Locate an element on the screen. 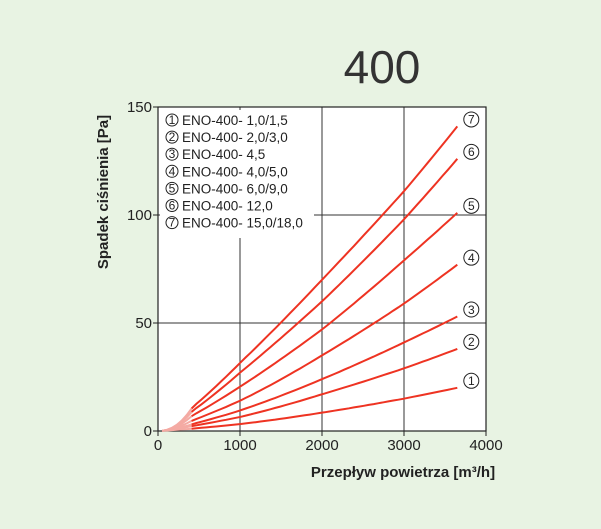 This screenshot has height=529, width=601. y-tick-label: 50 is located at coordinates (143, 323).